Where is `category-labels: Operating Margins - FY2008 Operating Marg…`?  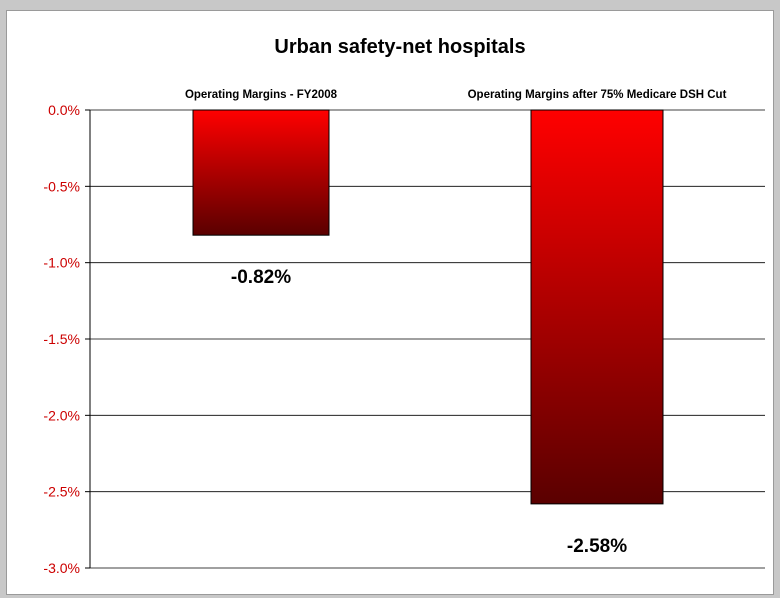
category-labels: Operating Margins - FY2008 Operating Marg… is located at coordinates (456, 95).